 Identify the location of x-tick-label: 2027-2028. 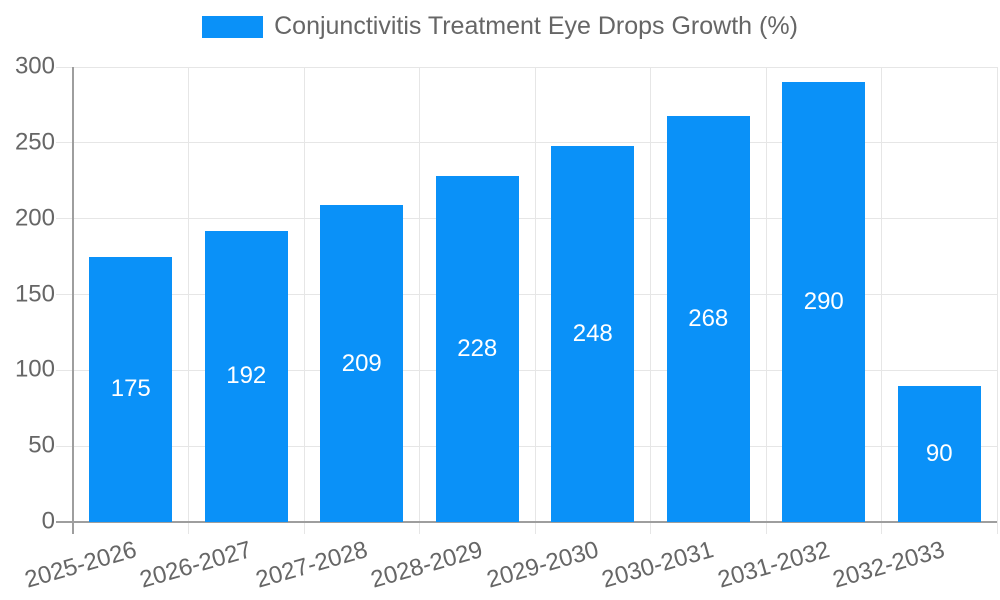
(311, 565).